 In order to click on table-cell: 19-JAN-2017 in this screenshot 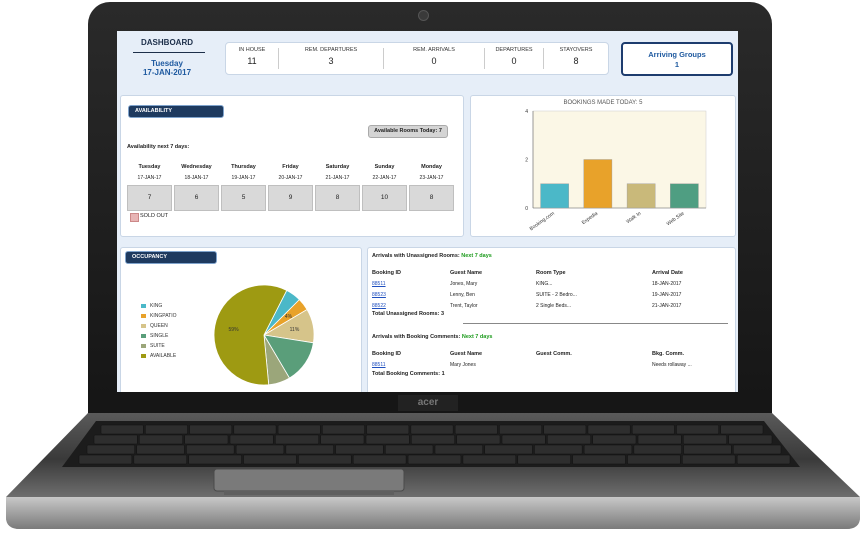, I will do `click(667, 295)`.